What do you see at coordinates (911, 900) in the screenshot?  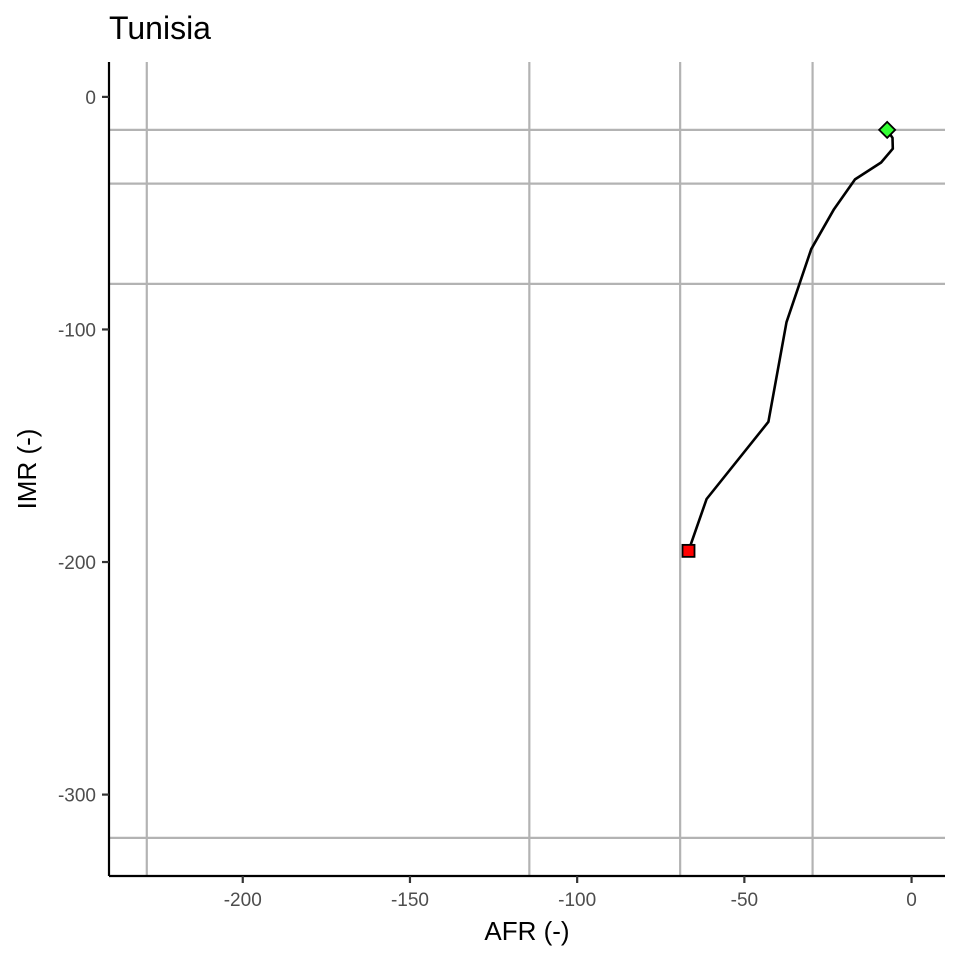 I see `x-tick-label: 0` at bounding box center [911, 900].